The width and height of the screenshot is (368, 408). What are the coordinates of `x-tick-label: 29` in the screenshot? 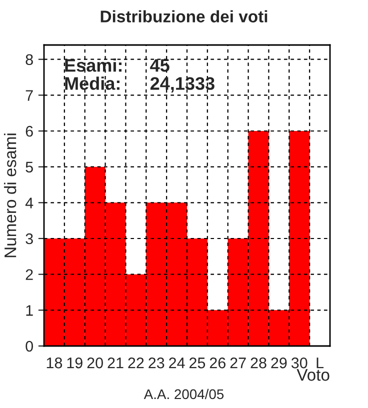 It's located at (279, 363).